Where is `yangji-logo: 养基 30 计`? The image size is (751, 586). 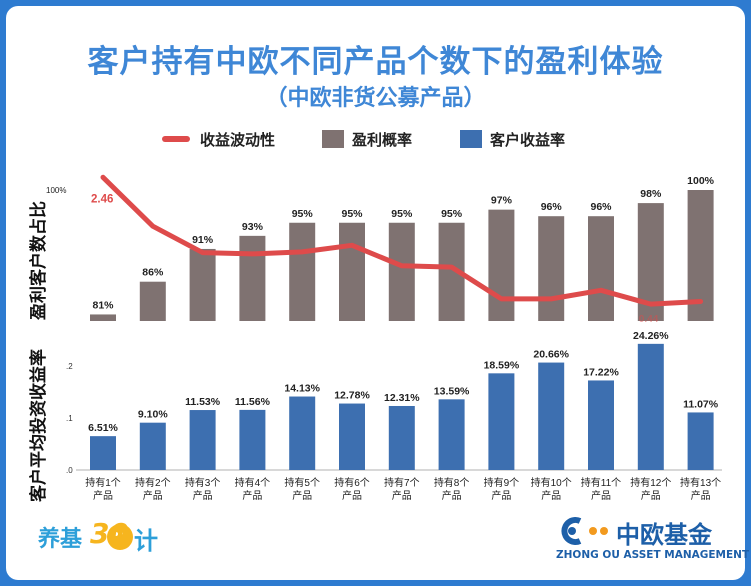
yangji-logo: 养基 30 计 is located at coordinates (98, 540).